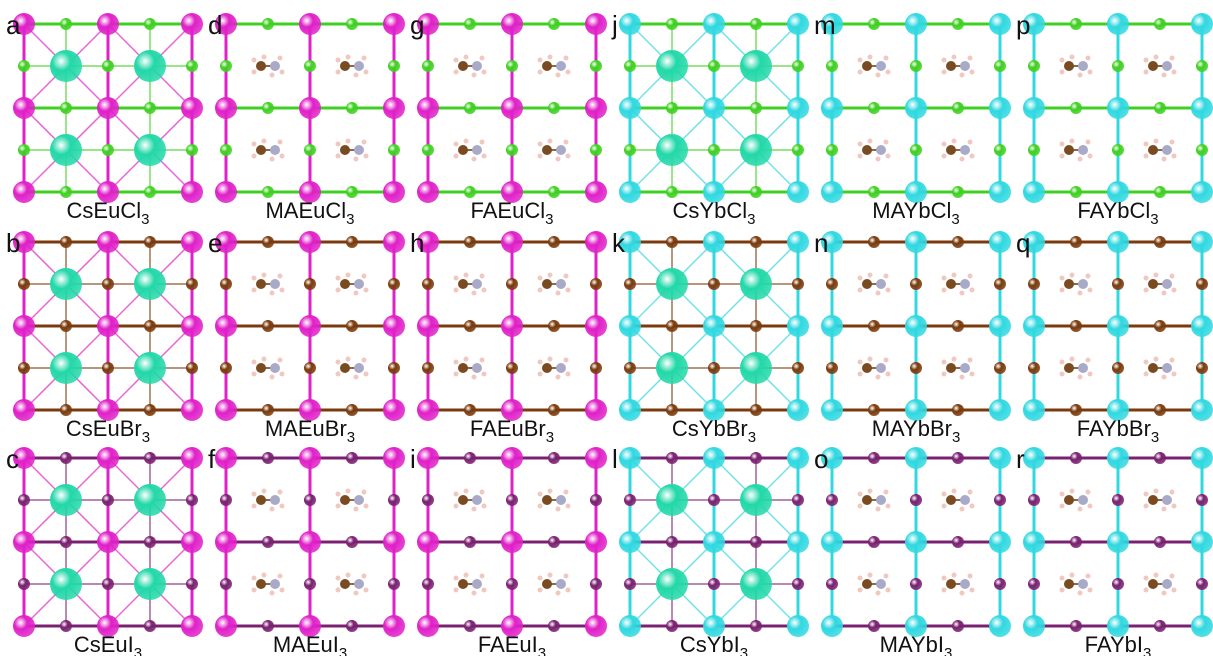  I want to click on panel-caption: FAYbBr3, so click(1118, 431).